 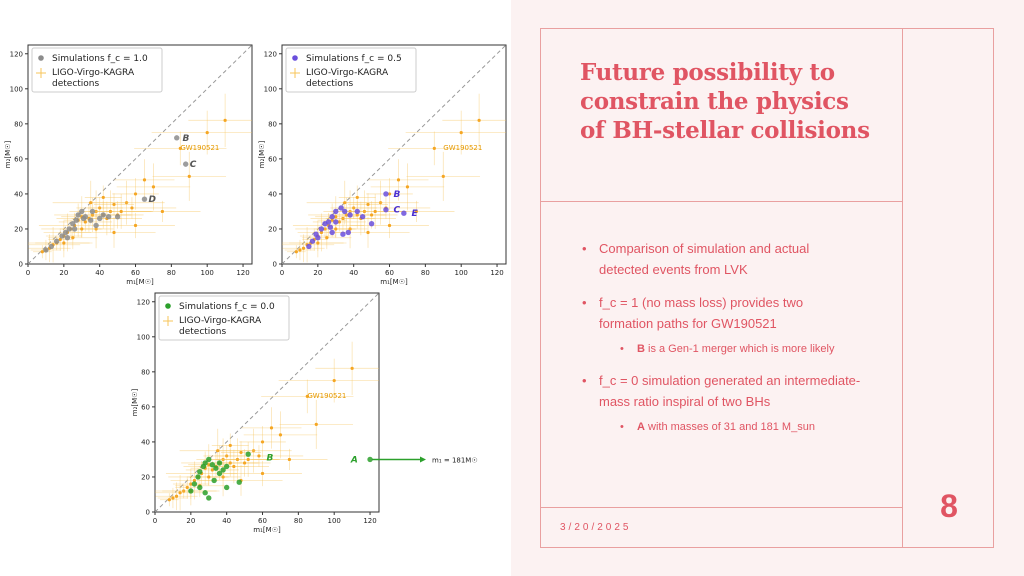 I want to click on legend-sim-marker, so click(x=295, y=58).